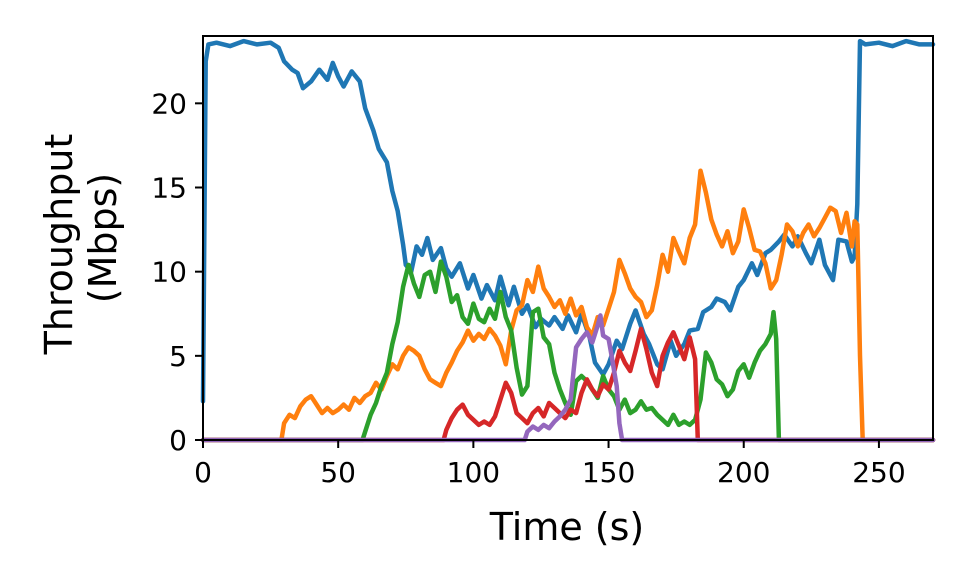 The width and height of the screenshot is (969, 581). What do you see at coordinates (878, 472) in the screenshot?
I see `x-tick-label: 250` at bounding box center [878, 472].